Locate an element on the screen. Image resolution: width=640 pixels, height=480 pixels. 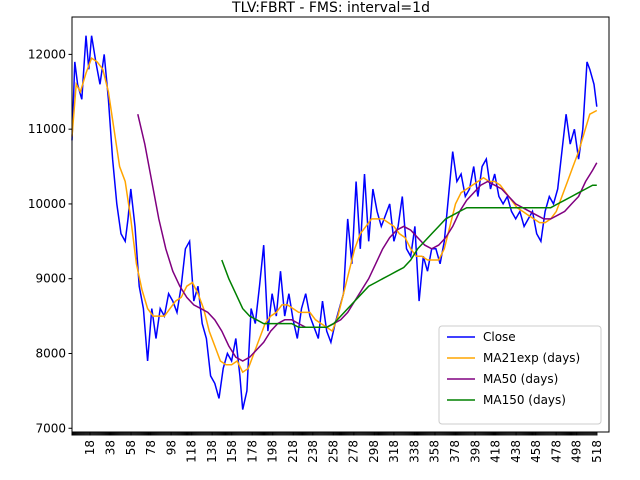
legend-label: MA50 (days) is located at coordinates (520, 379).